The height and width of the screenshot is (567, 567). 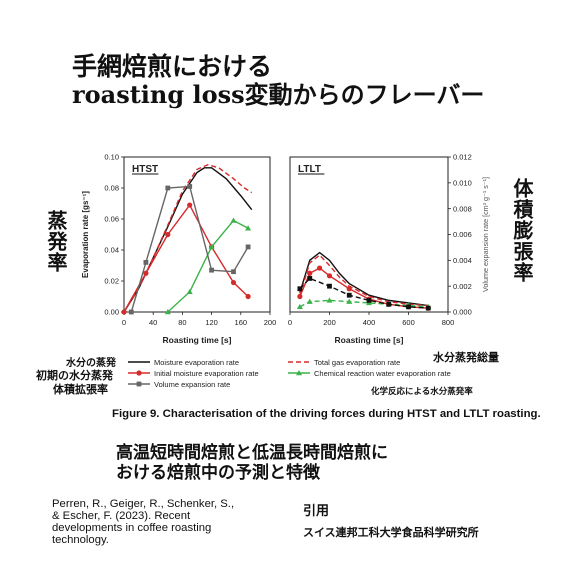 What do you see at coordinates (145, 169) in the screenshot?
I see `panel-title: HTST` at bounding box center [145, 169].